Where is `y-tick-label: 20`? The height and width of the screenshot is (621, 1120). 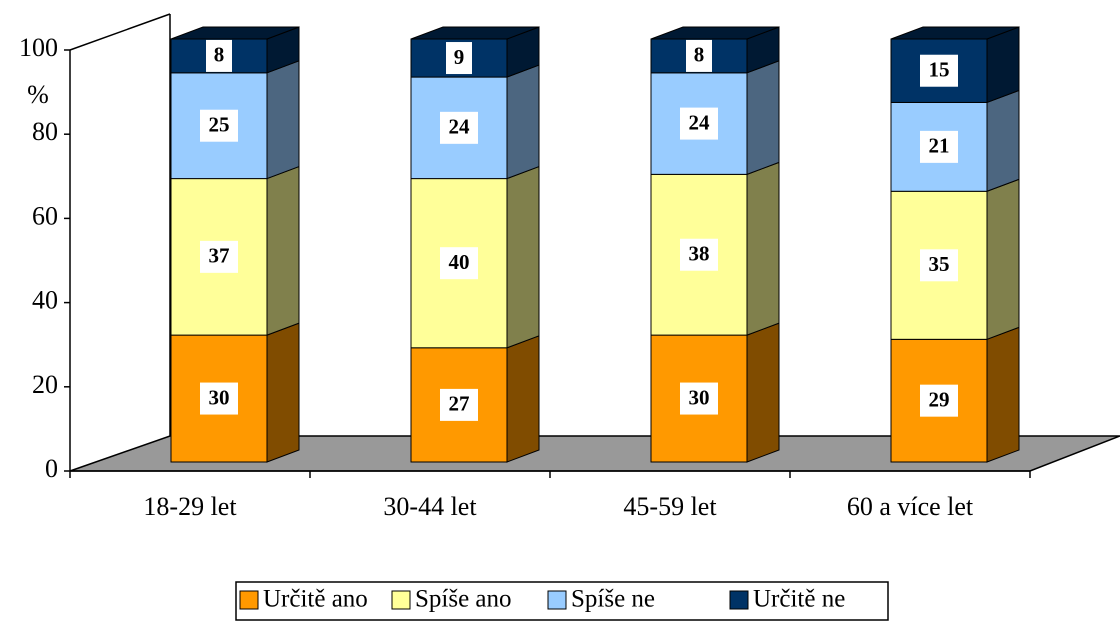 y-tick-label: 20 is located at coordinates (45, 384).